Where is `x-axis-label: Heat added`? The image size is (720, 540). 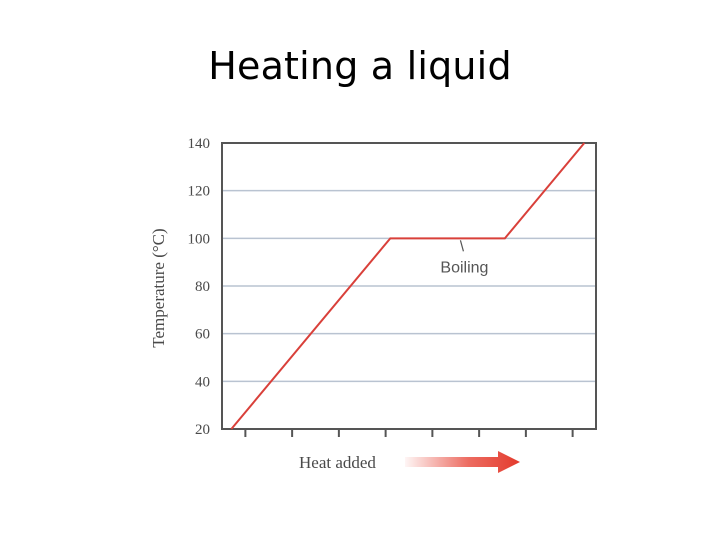
x-axis-label: Heat added is located at coordinates (337, 462).